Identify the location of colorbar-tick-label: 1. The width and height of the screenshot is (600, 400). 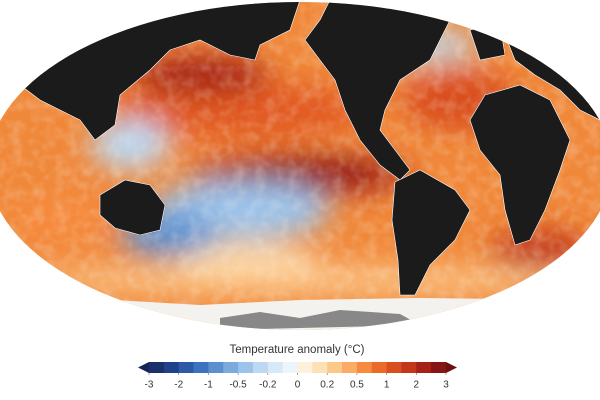
(387, 385).